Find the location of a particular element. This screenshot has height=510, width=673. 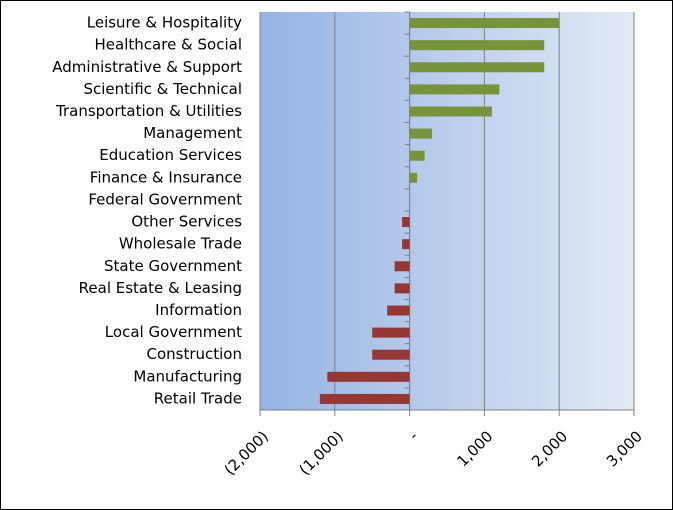

y-tick-label: Real Estate & Leasing is located at coordinates (160, 288).